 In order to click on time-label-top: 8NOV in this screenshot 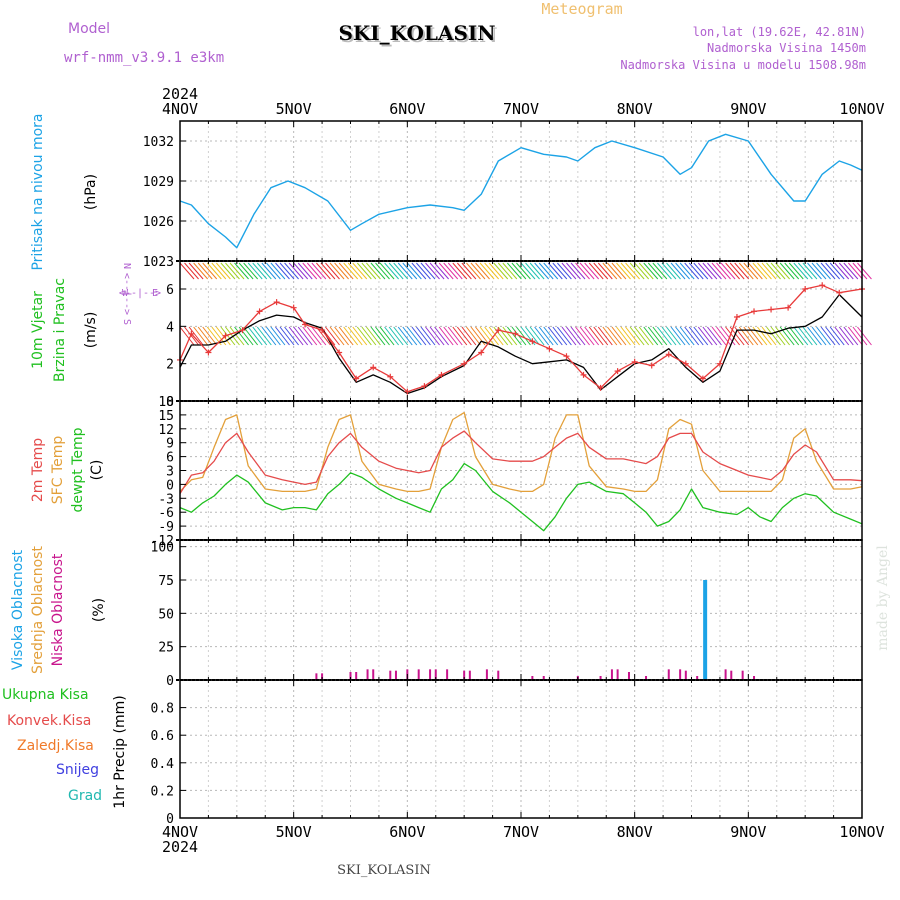, I will do `click(635, 109)`.